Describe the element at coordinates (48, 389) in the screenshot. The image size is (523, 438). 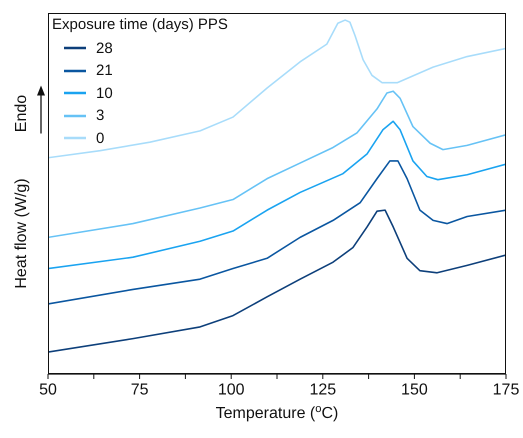
I see `x-tick-label: 50` at that location.